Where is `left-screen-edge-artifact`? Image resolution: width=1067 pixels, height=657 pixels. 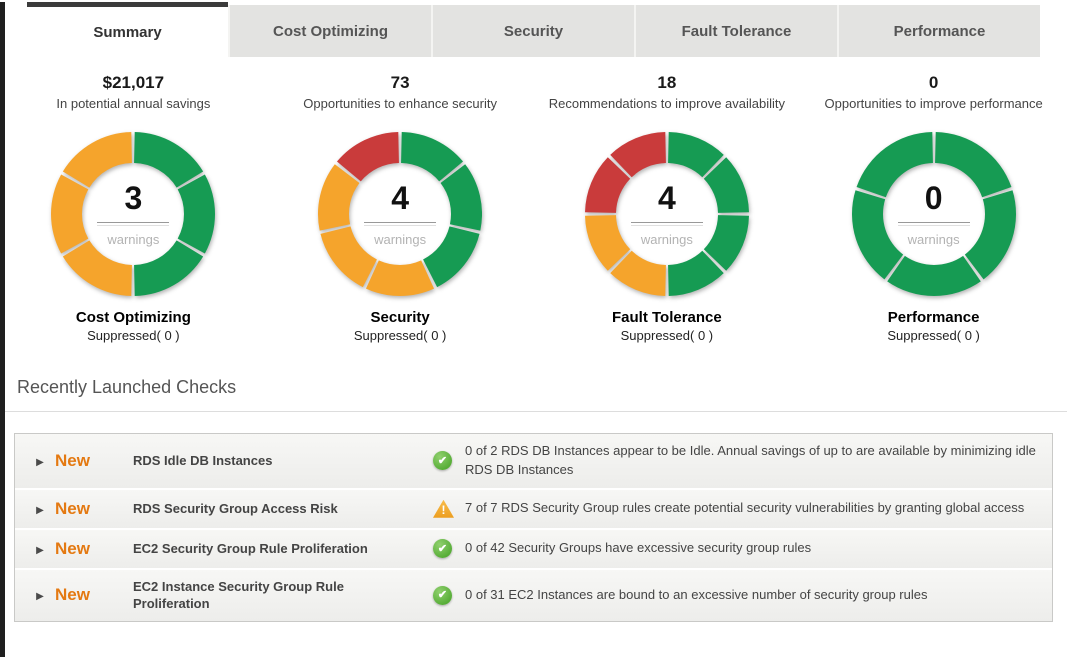 left-screen-edge-artifact is located at coordinates (2, 329).